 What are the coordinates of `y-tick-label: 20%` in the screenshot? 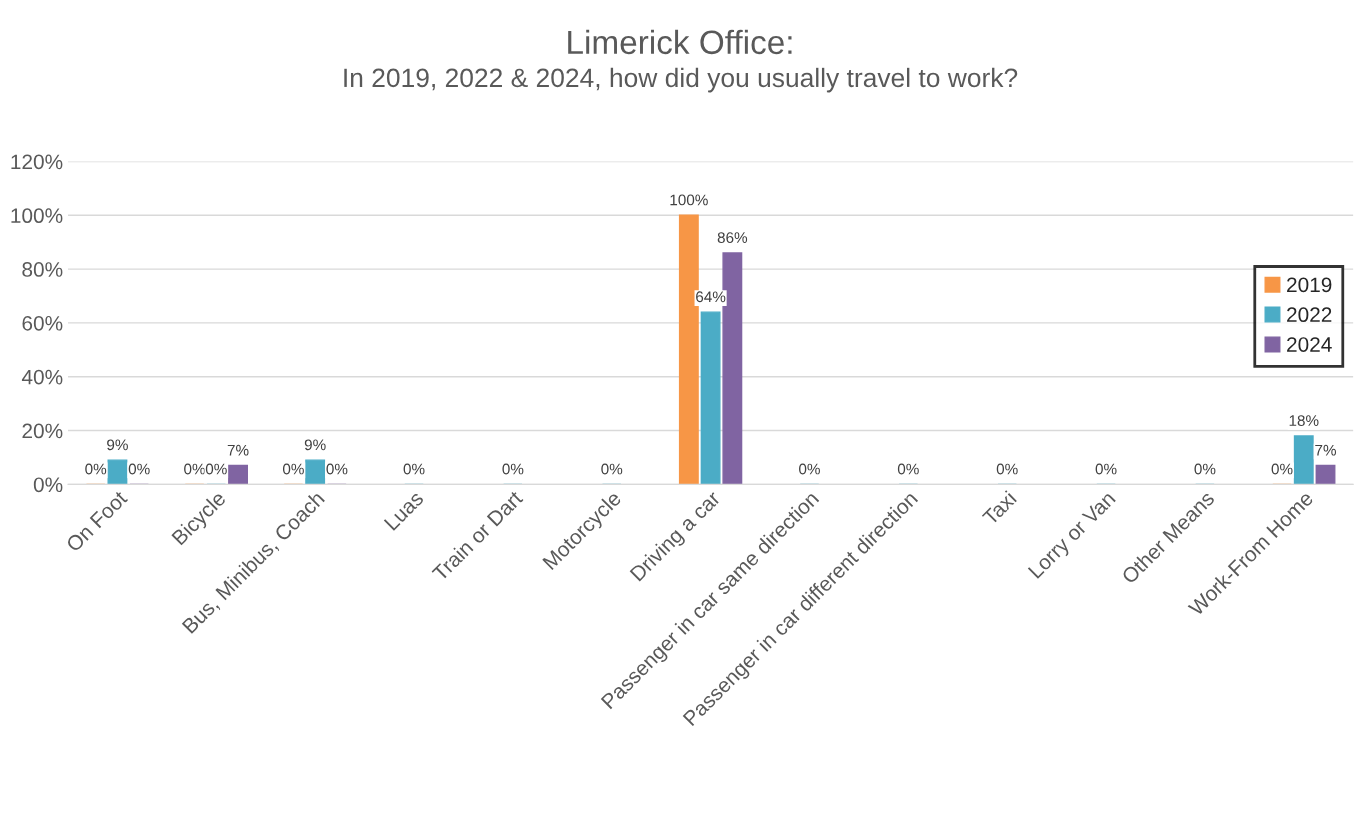 It's located at (42, 431).